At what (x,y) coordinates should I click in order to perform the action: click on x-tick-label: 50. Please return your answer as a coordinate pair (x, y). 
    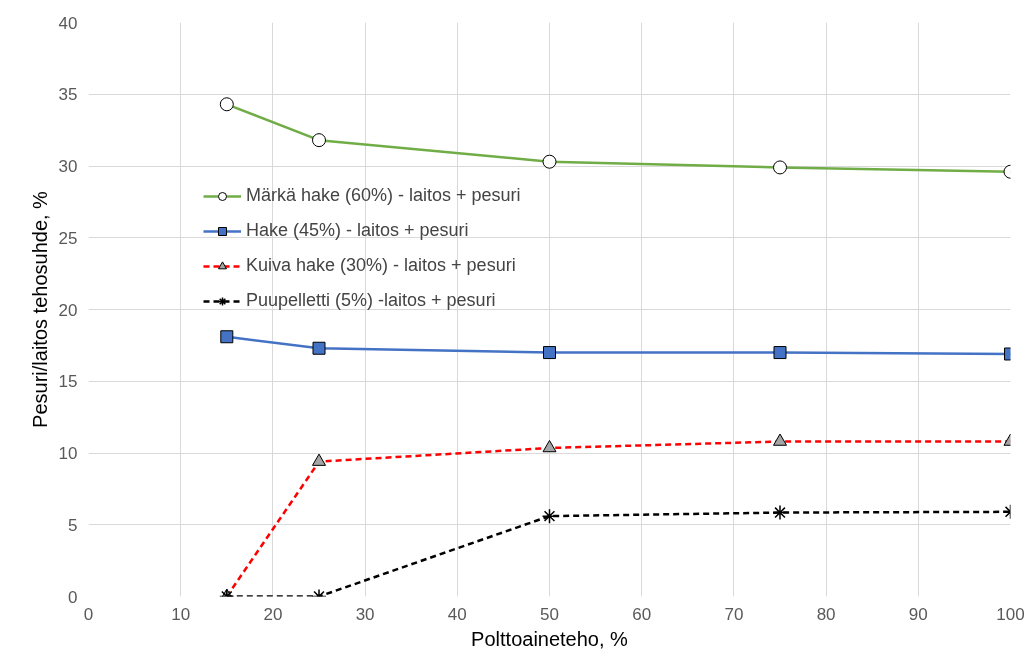
    Looking at the image, I should click on (549, 614).